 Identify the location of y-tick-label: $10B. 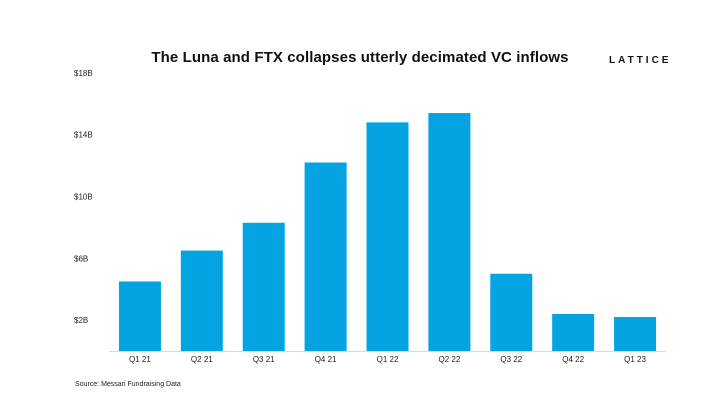
(83, 197).